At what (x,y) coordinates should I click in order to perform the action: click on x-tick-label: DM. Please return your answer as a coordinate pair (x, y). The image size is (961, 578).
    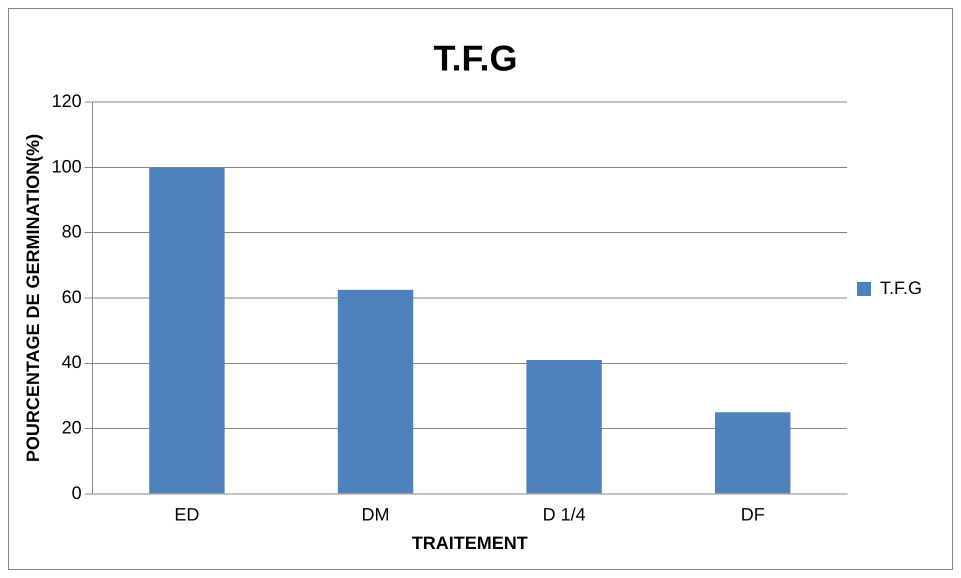
    Looking at the image, I should click on (376, 514).